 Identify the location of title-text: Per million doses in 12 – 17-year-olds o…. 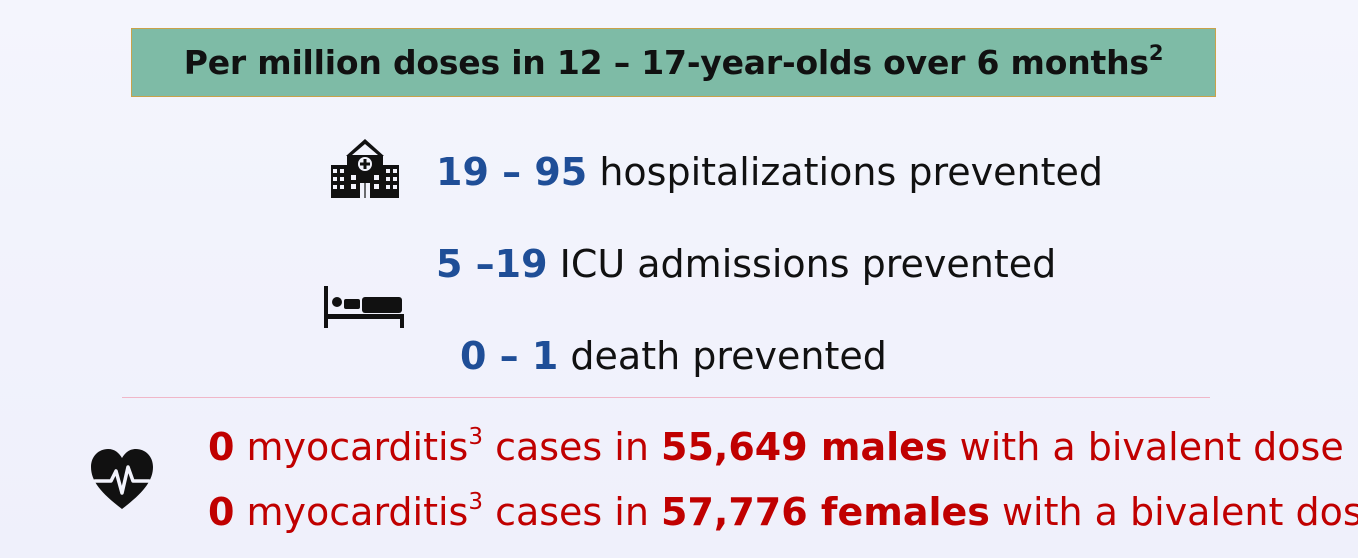
(673, 62).